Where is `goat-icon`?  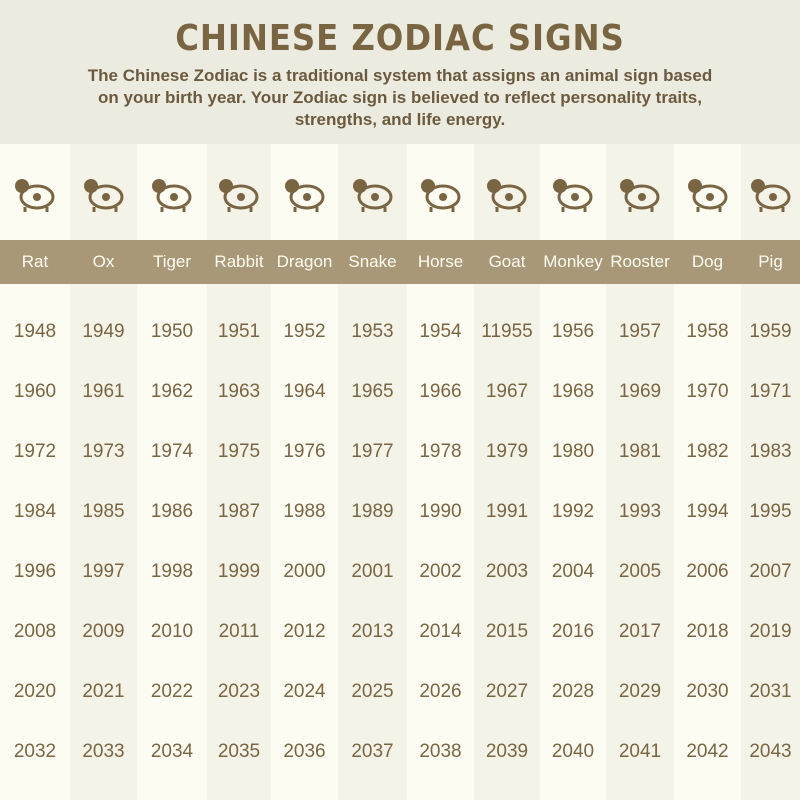 goat-icon is located at coordinates (507, 195).